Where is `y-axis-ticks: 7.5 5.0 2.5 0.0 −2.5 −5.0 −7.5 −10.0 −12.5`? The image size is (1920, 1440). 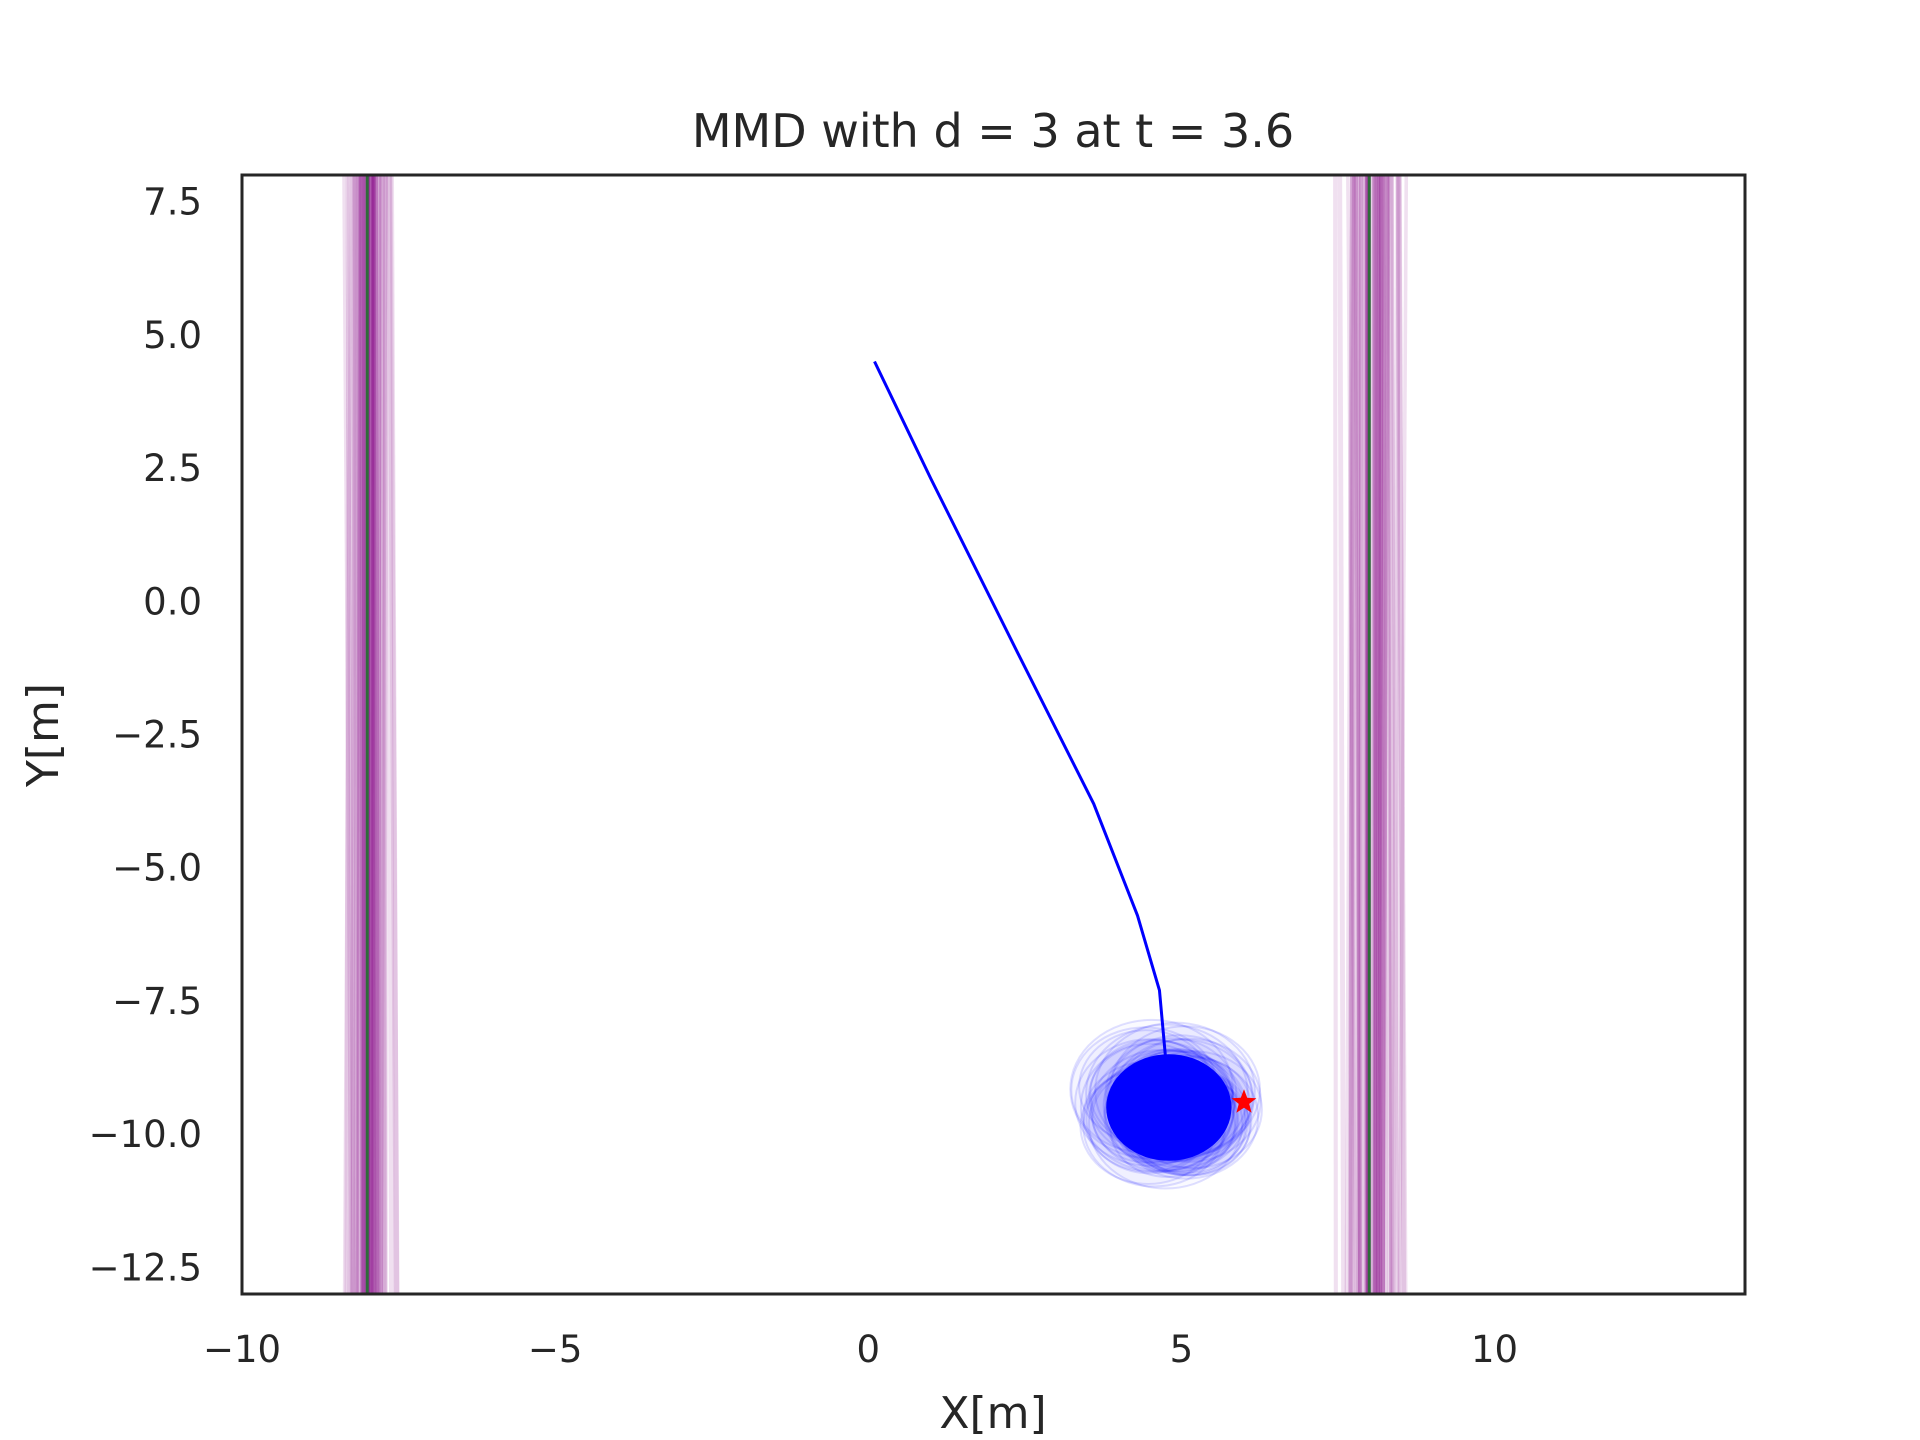 y-axis-ticks: 7.5 5.0 2.5 0.0 −2.5 −5.0 −7.5 −10.0 −12.5 is located at coordinates (145, 735).